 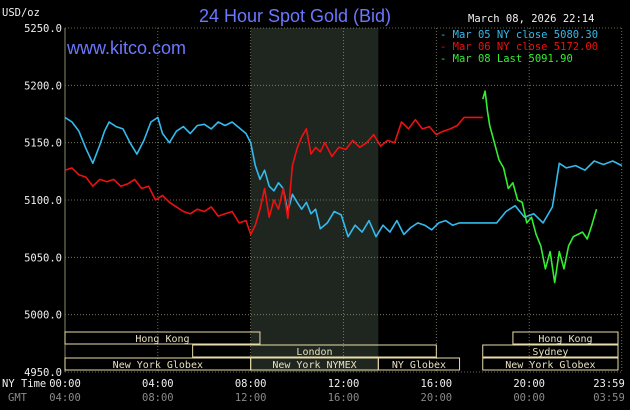 I want to click on x-tick-gmt-label: 16:00, so click(x=344, y=398).